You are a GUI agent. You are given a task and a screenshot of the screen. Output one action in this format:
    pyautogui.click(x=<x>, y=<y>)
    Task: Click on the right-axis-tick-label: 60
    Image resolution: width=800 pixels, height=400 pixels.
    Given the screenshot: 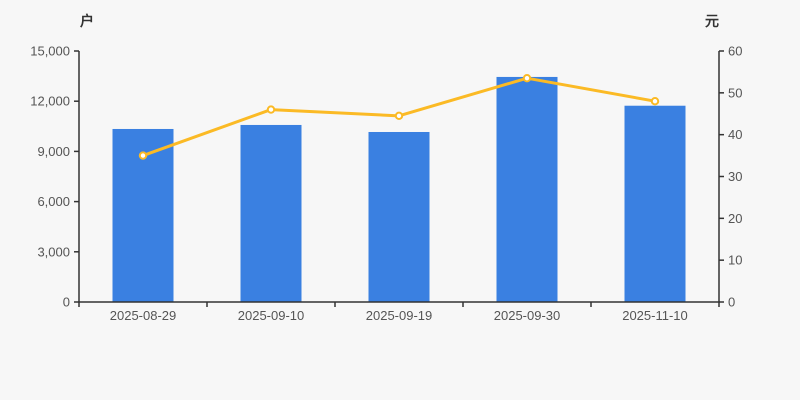 What is the action you would take?
    pyautogui.click(x=735, y=51)
    